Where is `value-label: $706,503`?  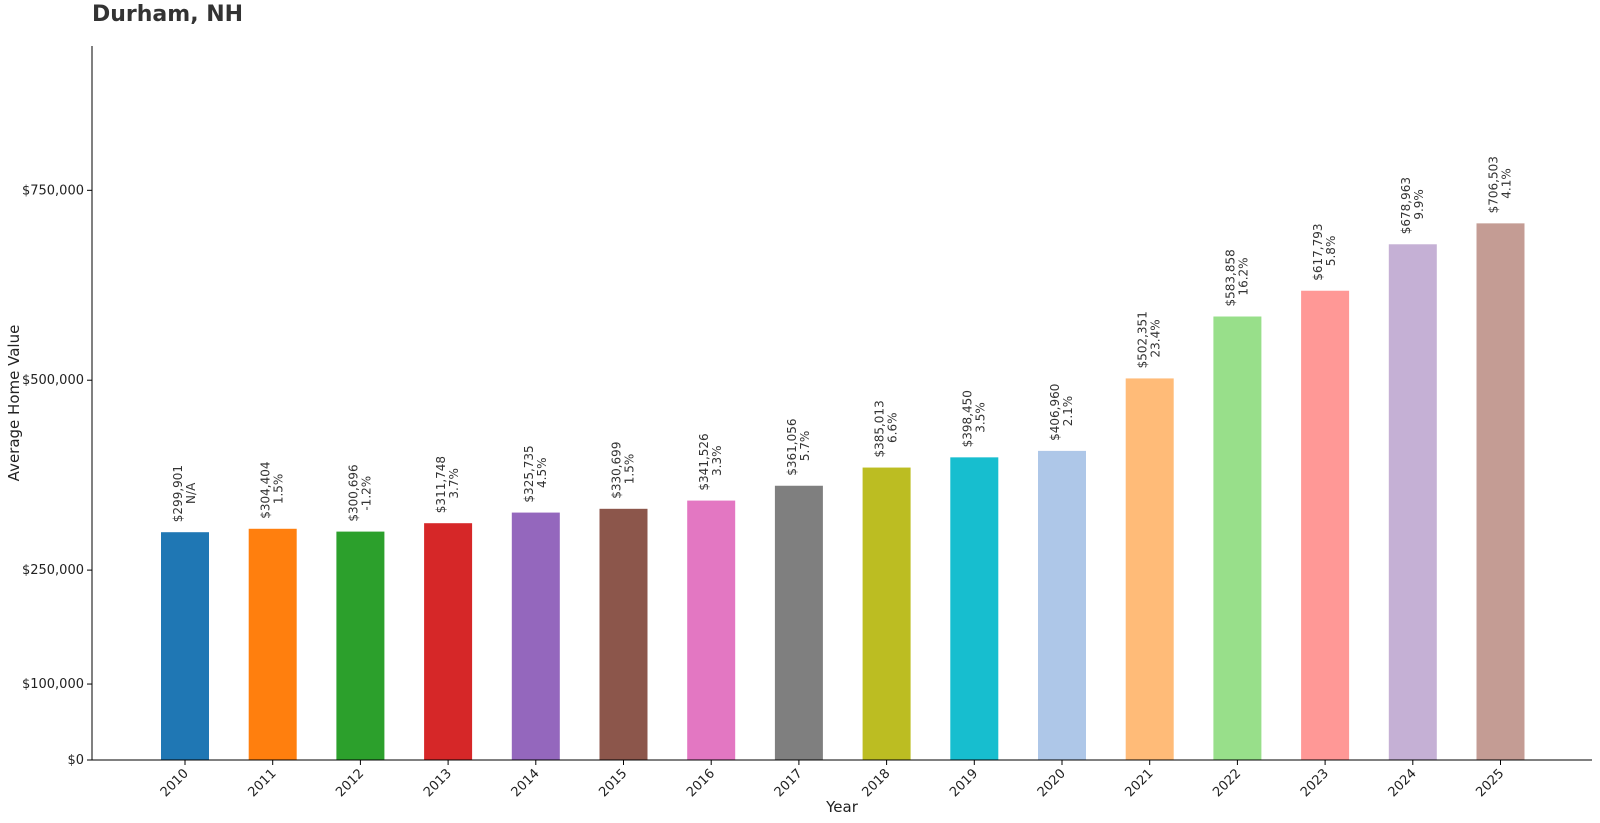 value-label: $706,503 is located at coordinates (1494, 184).